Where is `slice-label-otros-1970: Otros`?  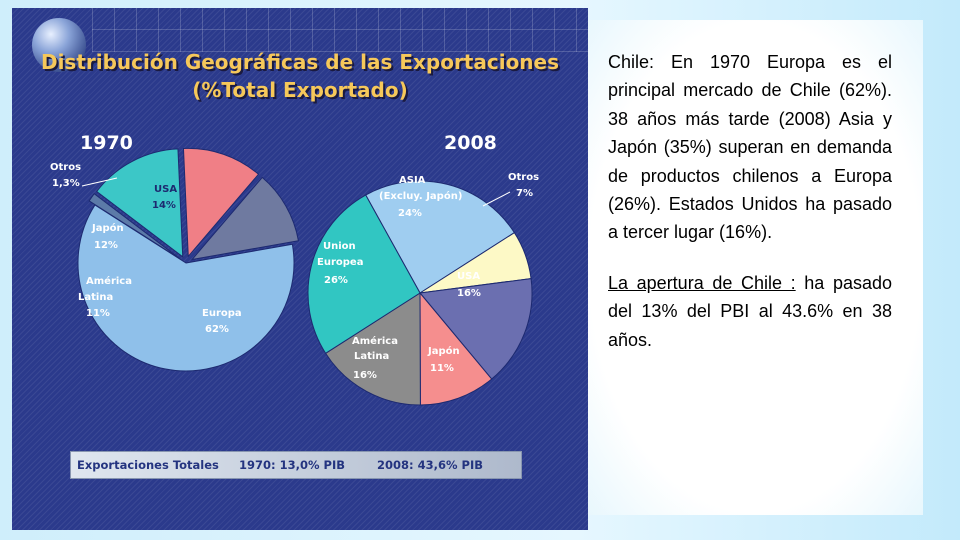 slice-label-otros-1970: Otros is located at coordinates (65, 167).